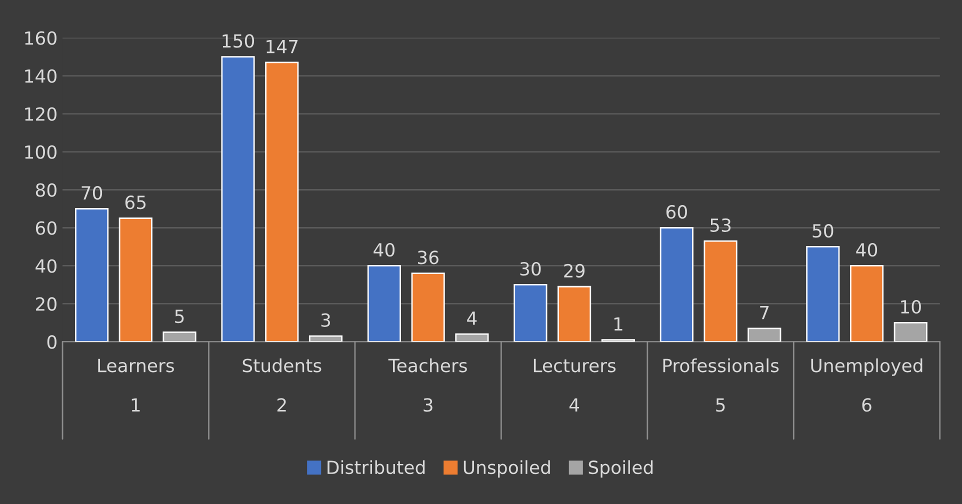 Image resolution: width=962 pixels, height=504 pixels. I want to click on data-label: 5, so click(179, 317).